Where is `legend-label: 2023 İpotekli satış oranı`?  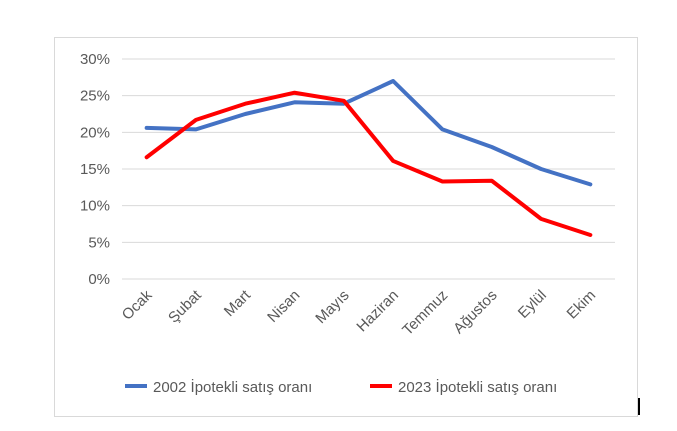
legend-label: 2023 İpotekli satış oranı is located at coordinates (477, 387).